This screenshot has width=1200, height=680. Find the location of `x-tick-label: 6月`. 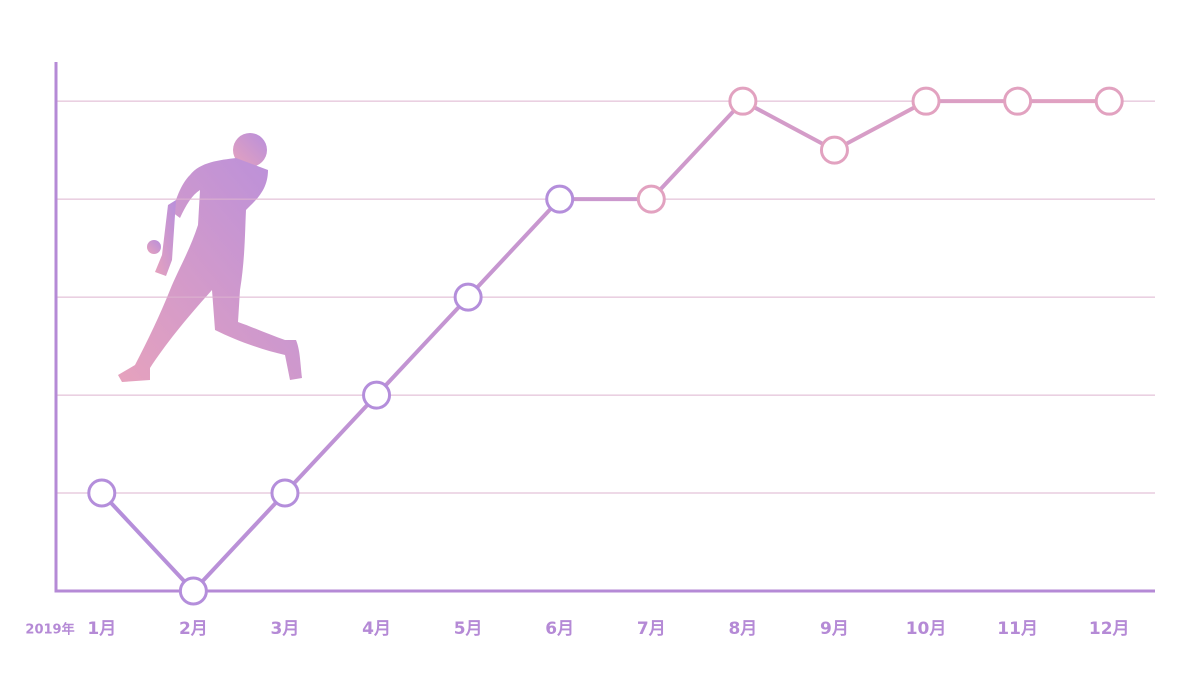

x-tick-label: 6月 is located at coordinates (559, 629).